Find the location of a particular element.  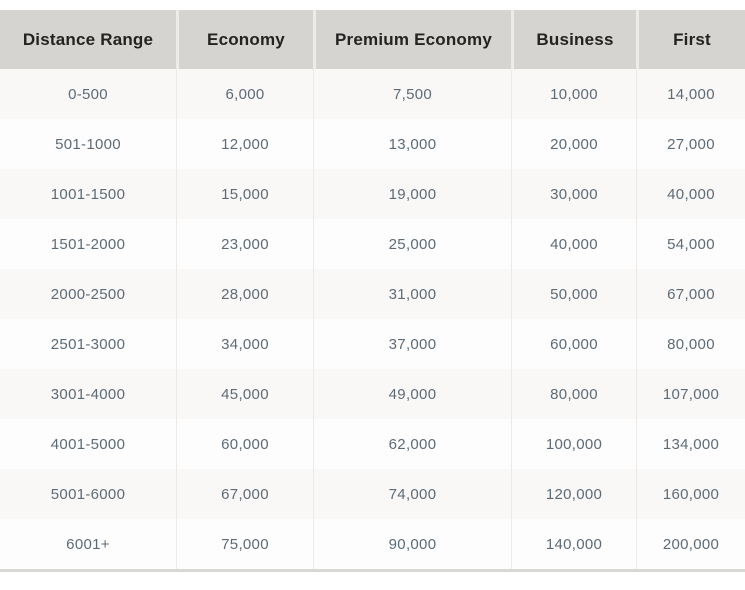

header-cell-first: First is located at coordinates (690, 39).